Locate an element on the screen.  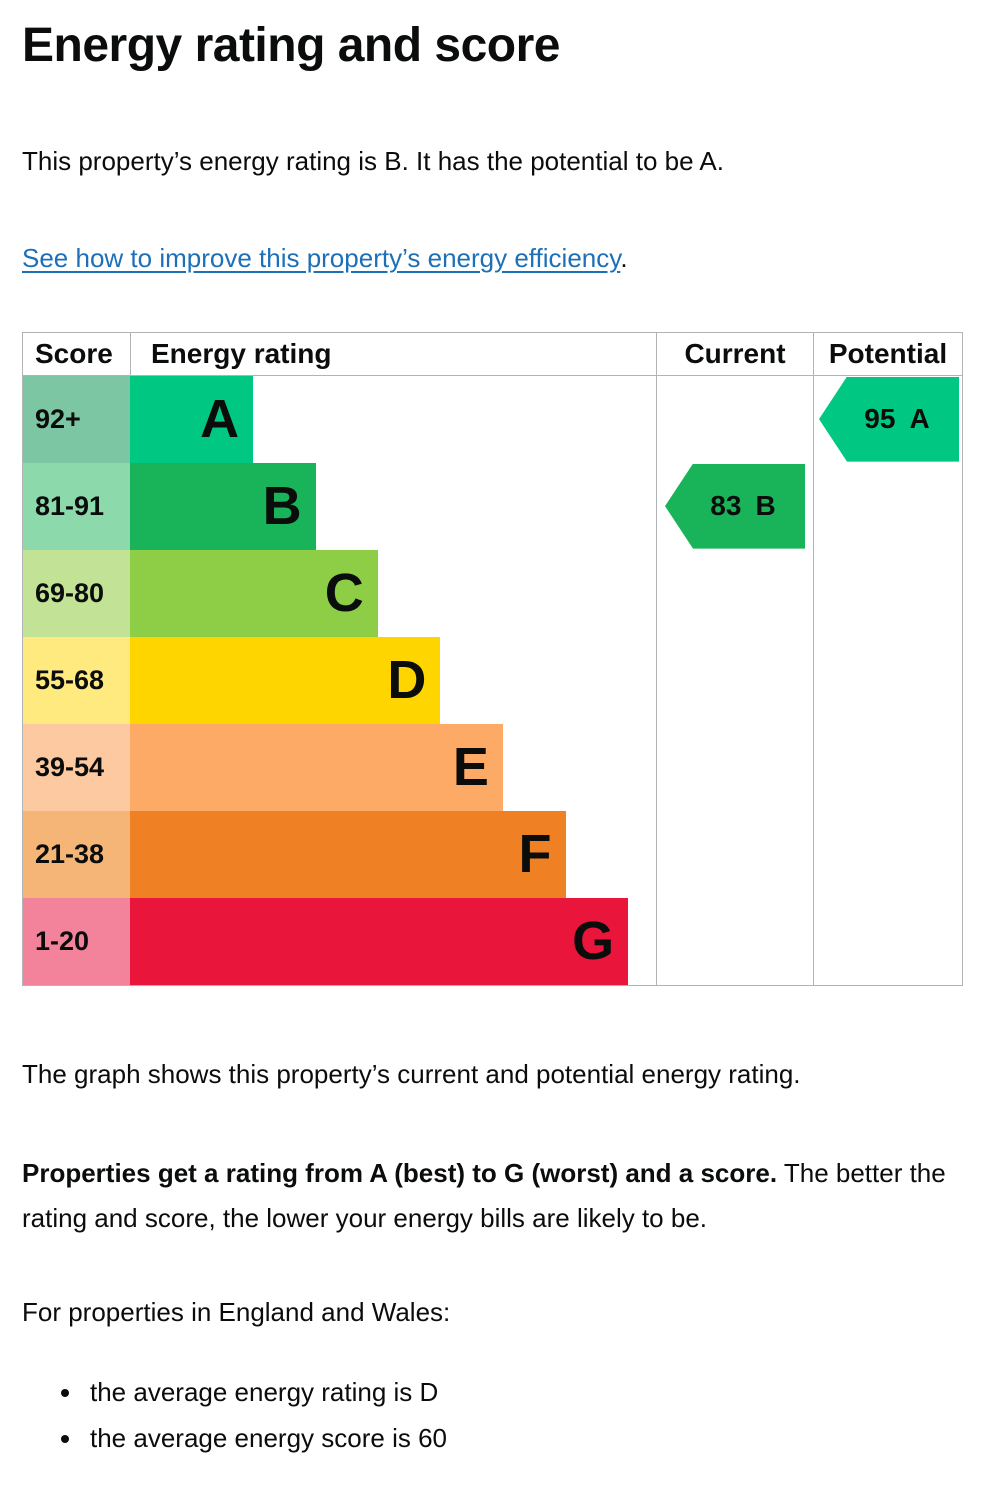
current-band-letter: B is located at coordinates (765, 506).